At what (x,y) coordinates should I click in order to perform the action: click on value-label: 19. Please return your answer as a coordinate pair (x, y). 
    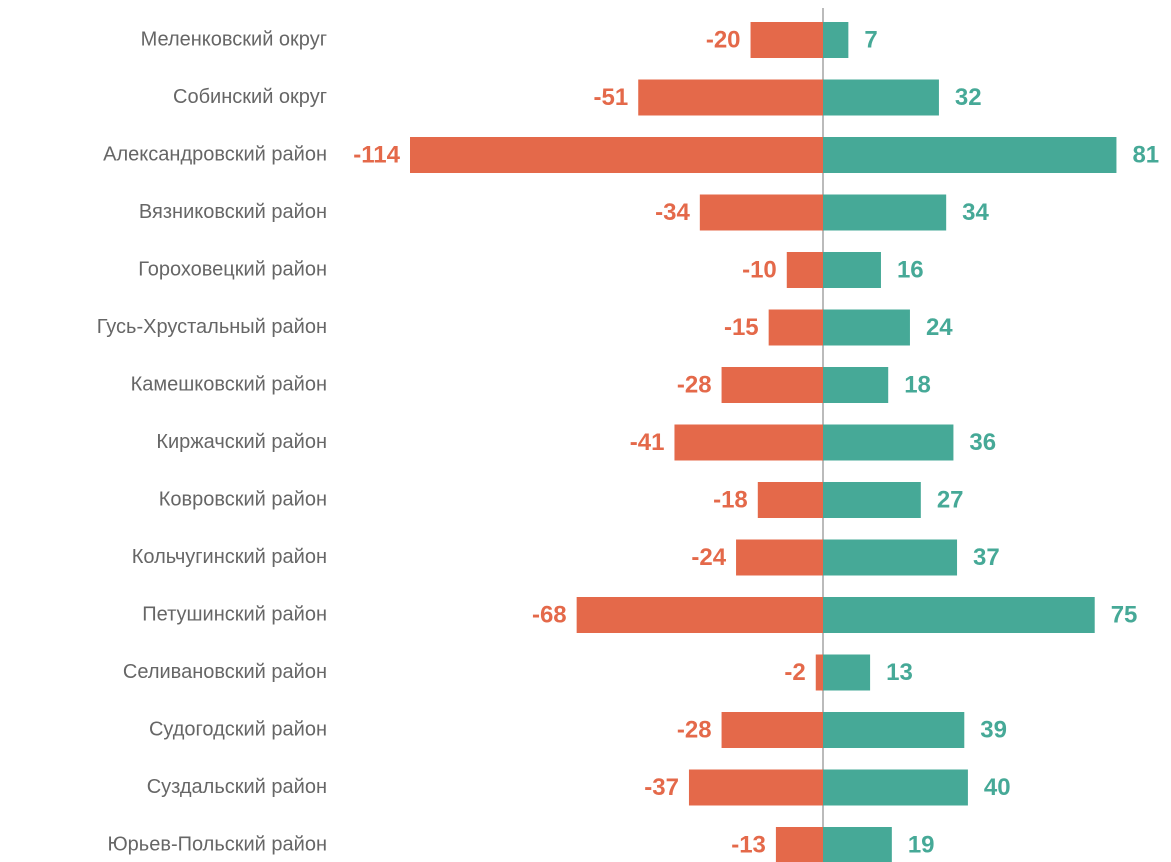
    Looking at the image, I should click on (921, 844).